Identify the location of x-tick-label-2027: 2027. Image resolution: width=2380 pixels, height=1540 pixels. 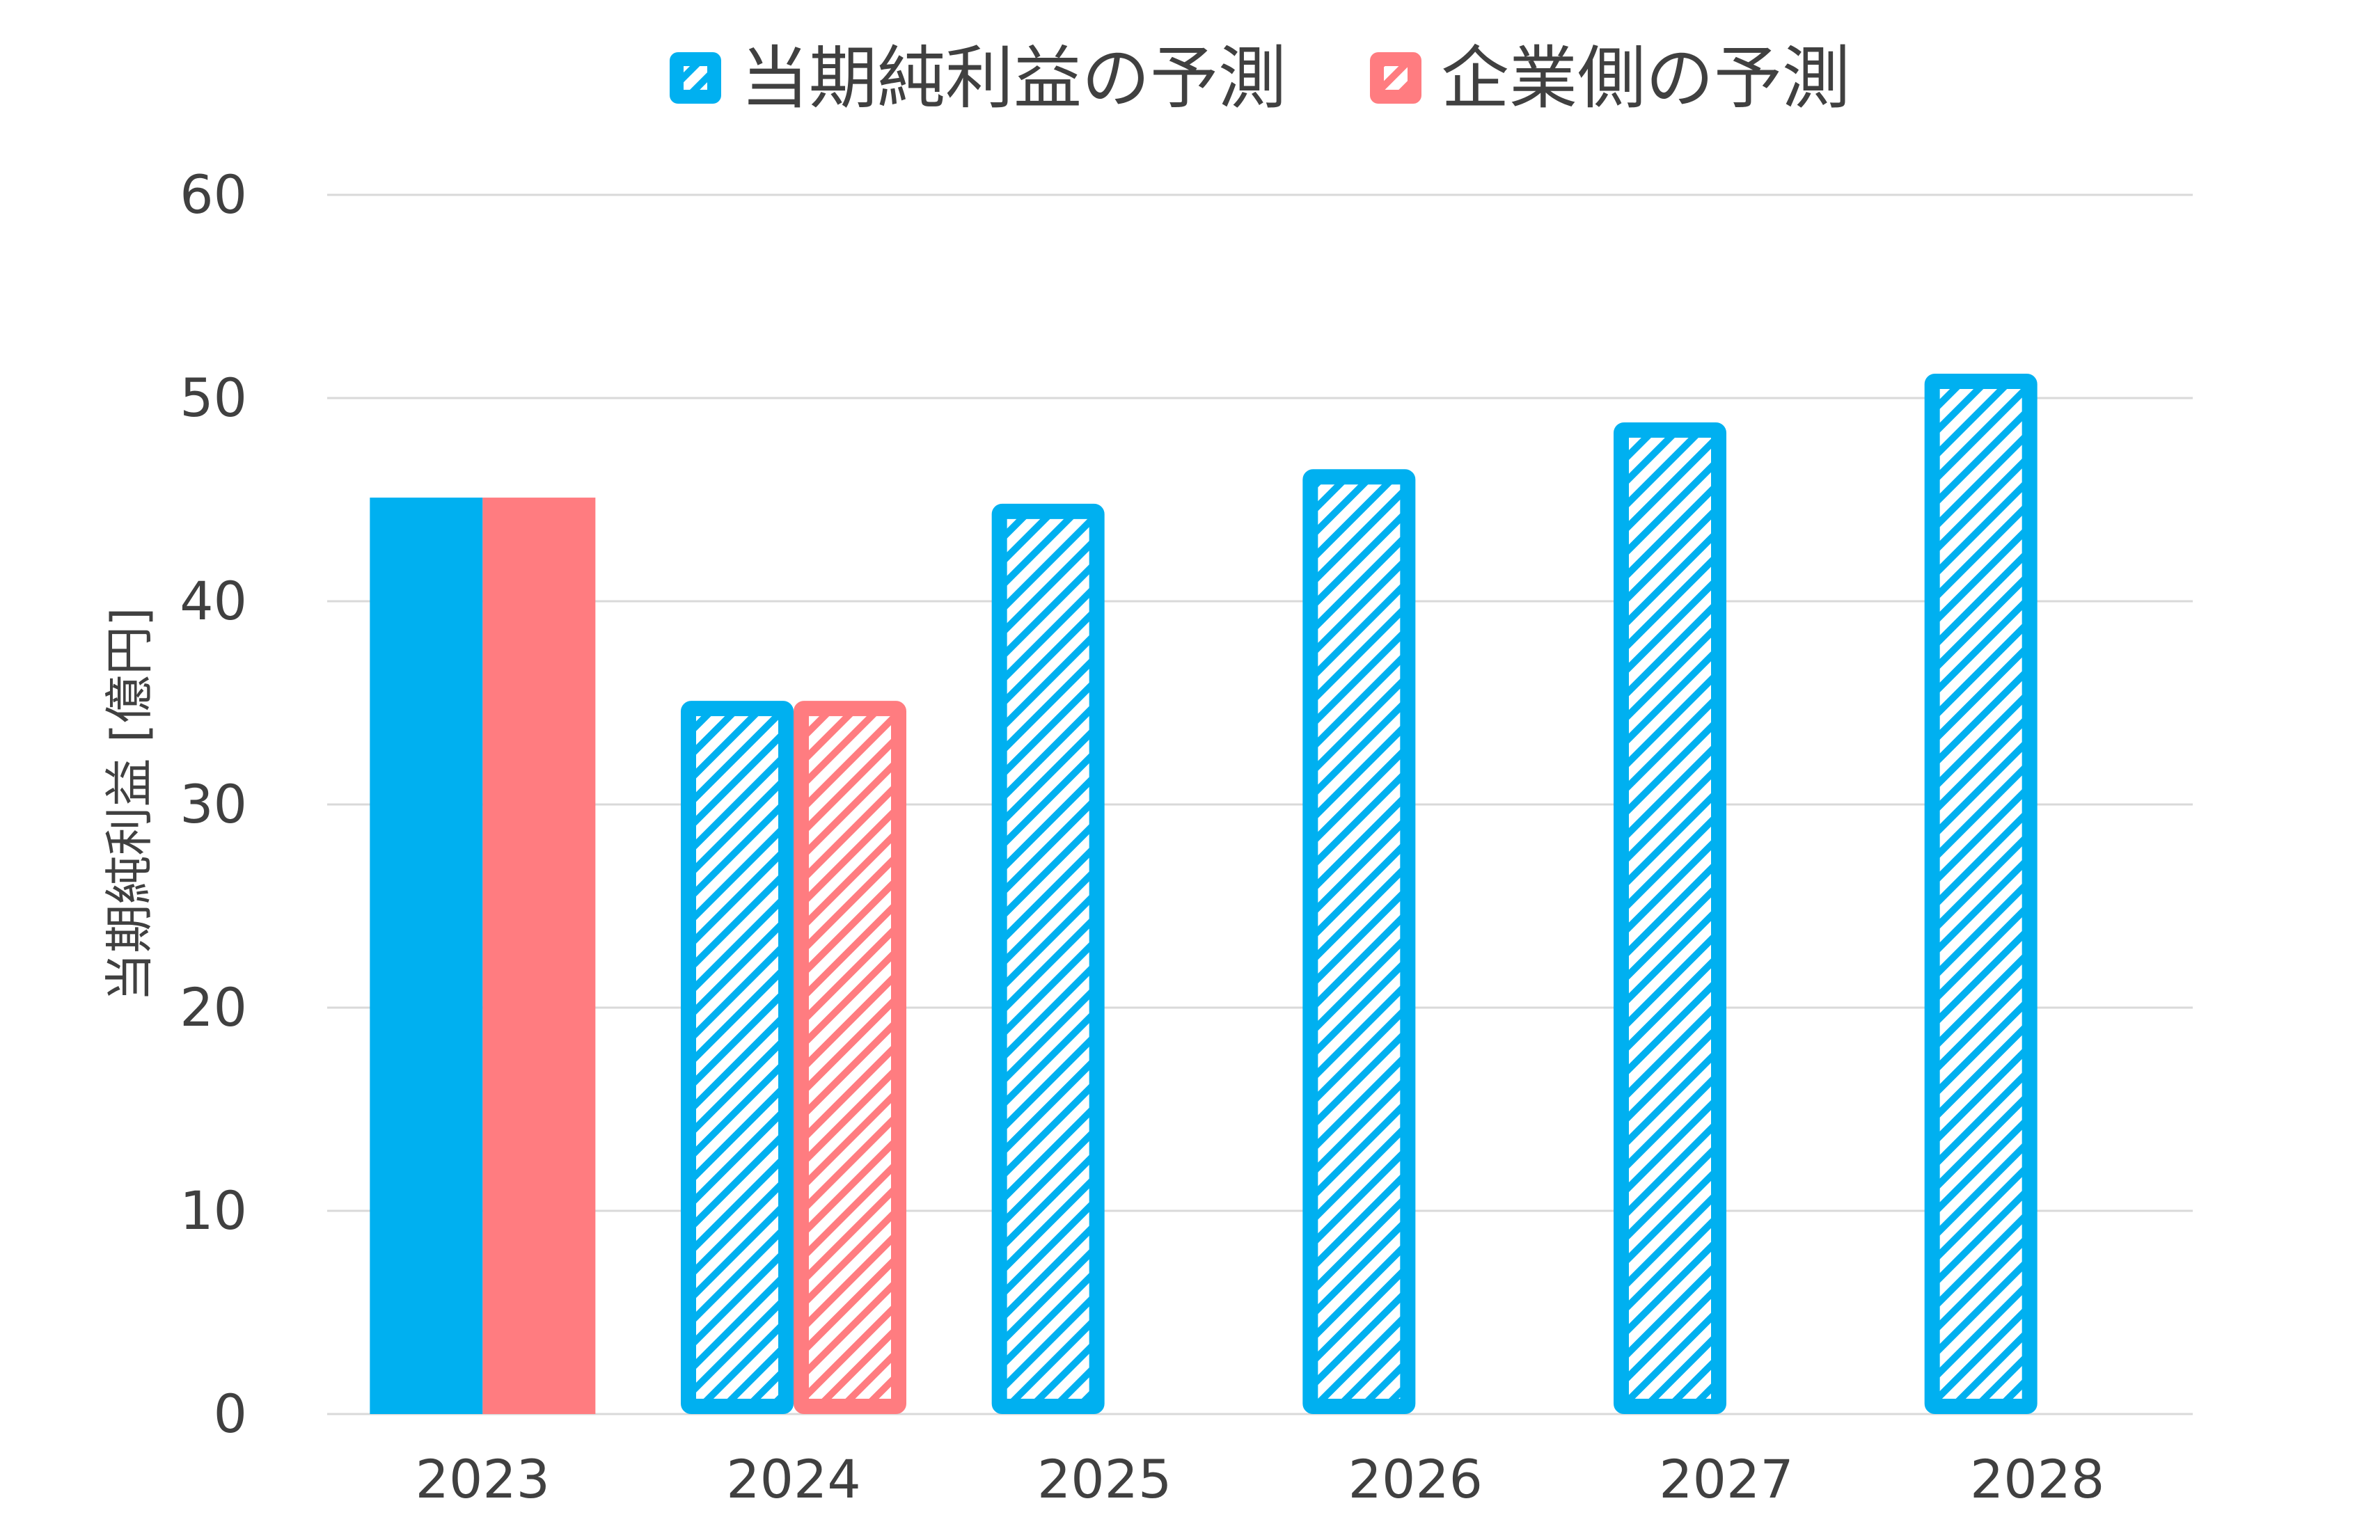
(1726, 1479).